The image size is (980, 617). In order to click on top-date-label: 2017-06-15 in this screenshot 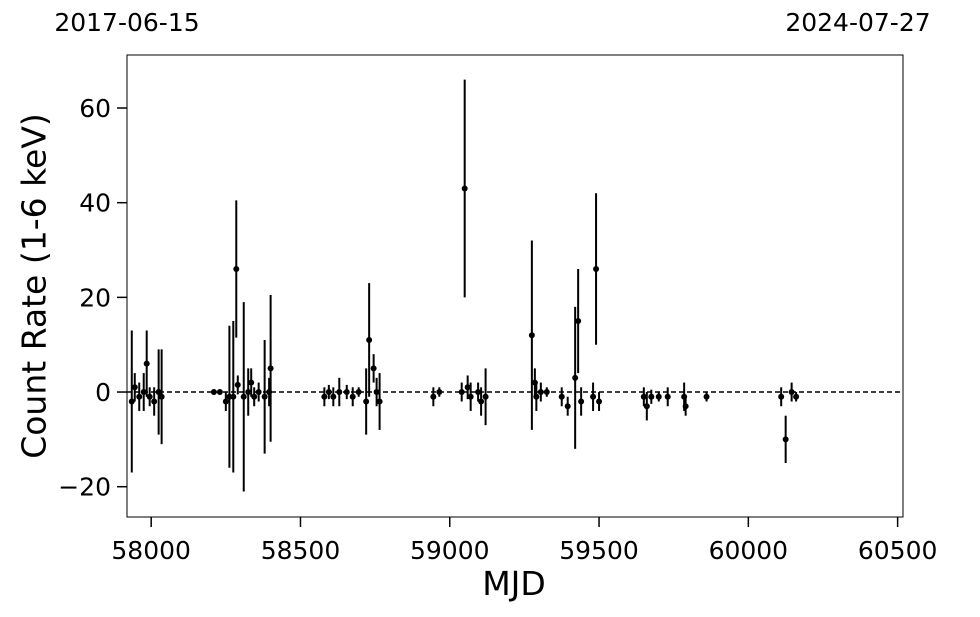, I will do `click(126, 22)`.